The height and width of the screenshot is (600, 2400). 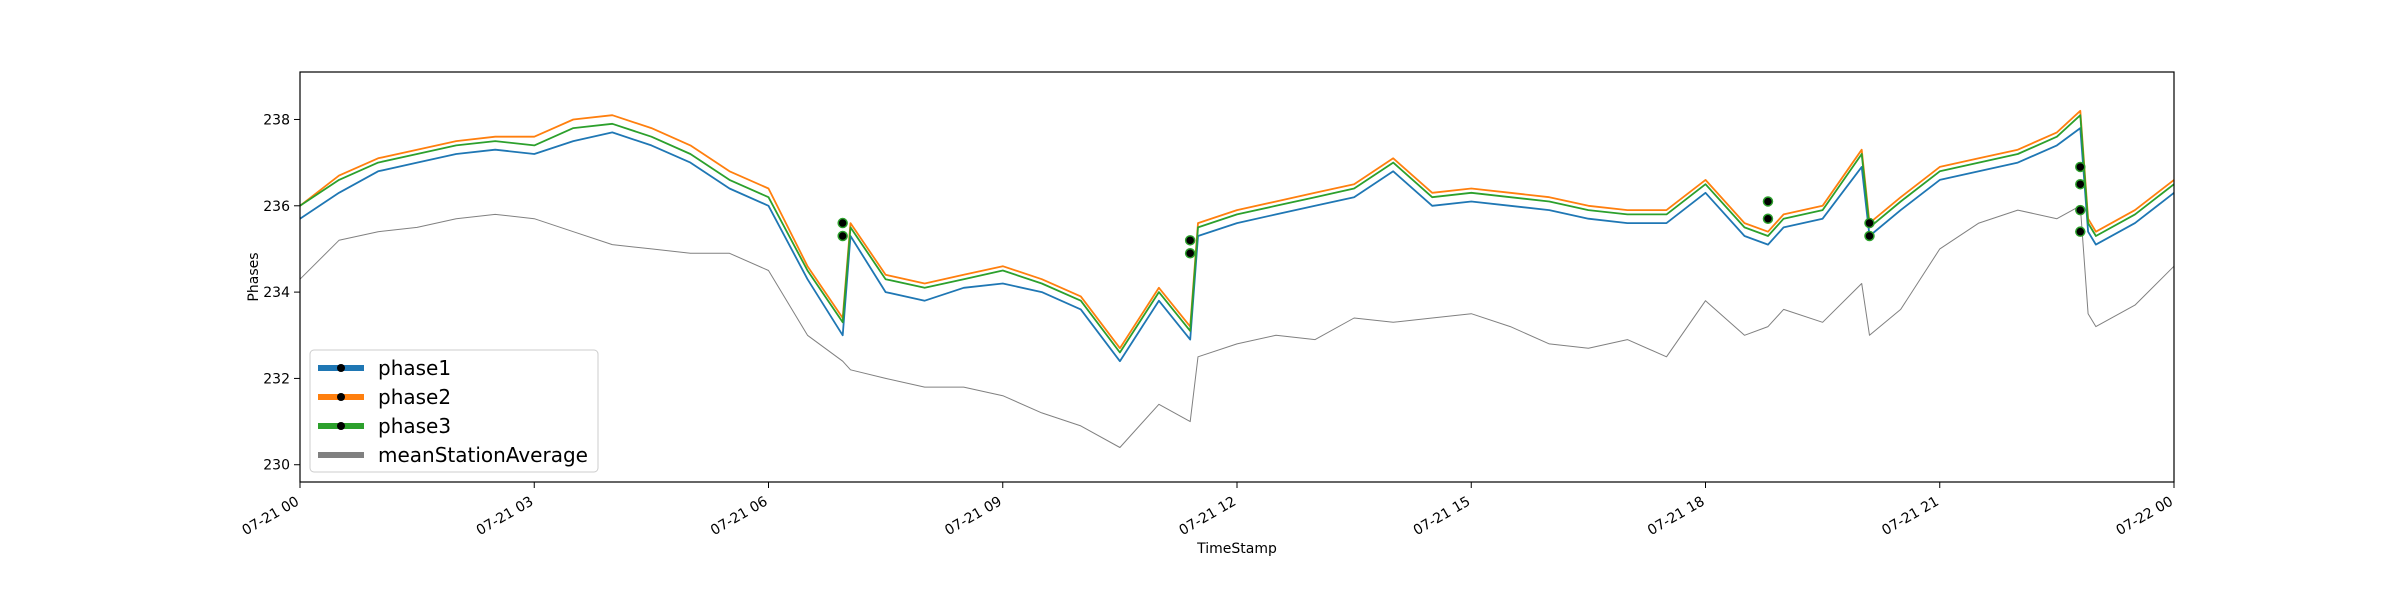 I want to click on y-axis: 230 232 234 236 238, so click(x=281, y=293).